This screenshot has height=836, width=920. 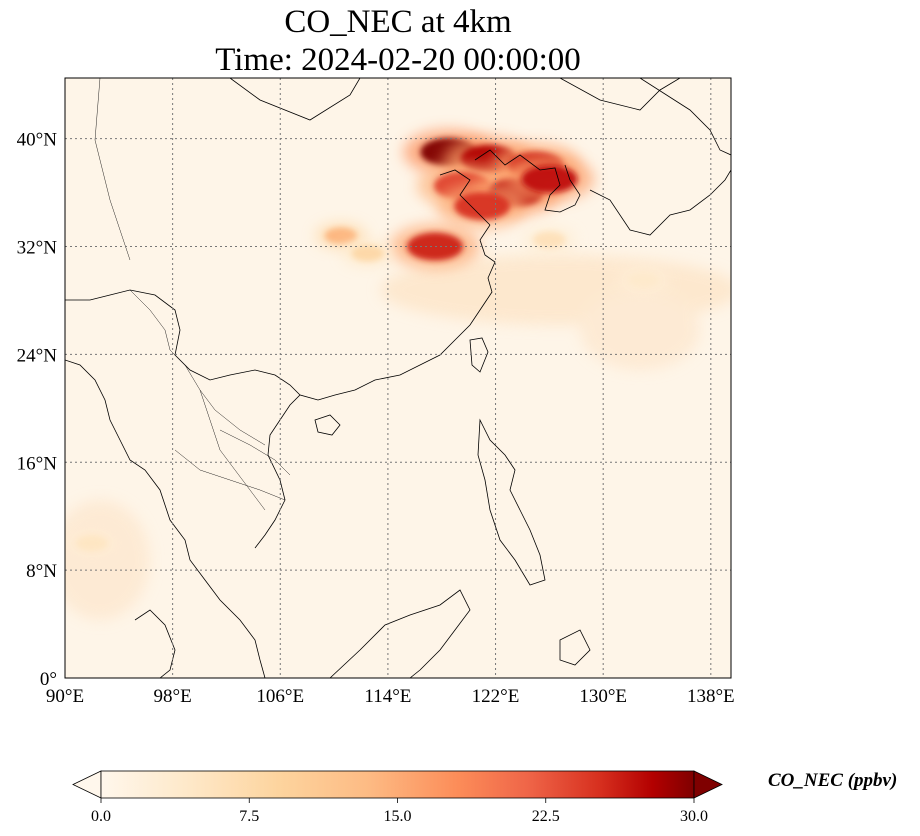 What do you see at coordinates (280, 696) in the screenshot?
I see `lon-tick-label: 106°E` at bounding box center [280, 696].